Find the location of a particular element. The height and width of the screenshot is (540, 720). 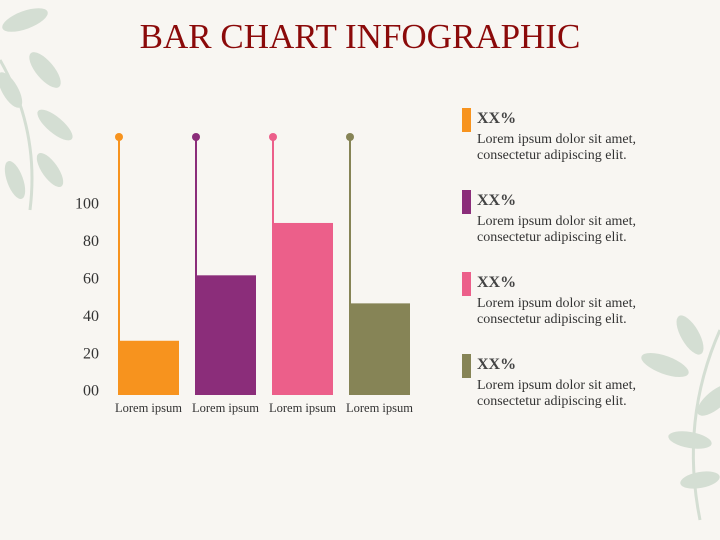

y-tick-label: 80 is located at coordinates (91, 241).